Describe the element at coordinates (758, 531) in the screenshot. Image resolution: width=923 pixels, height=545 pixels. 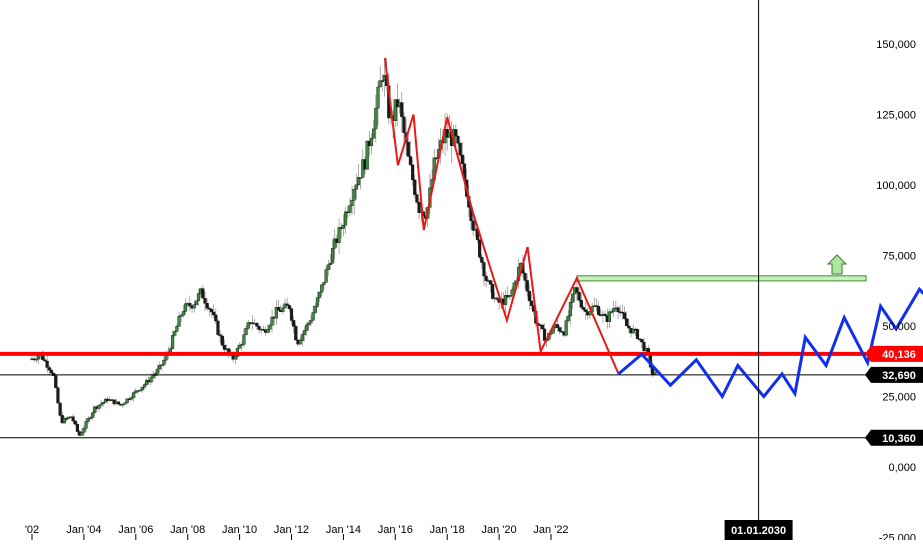
I see `crosshair-date-label: 01.01.2030` at that location.